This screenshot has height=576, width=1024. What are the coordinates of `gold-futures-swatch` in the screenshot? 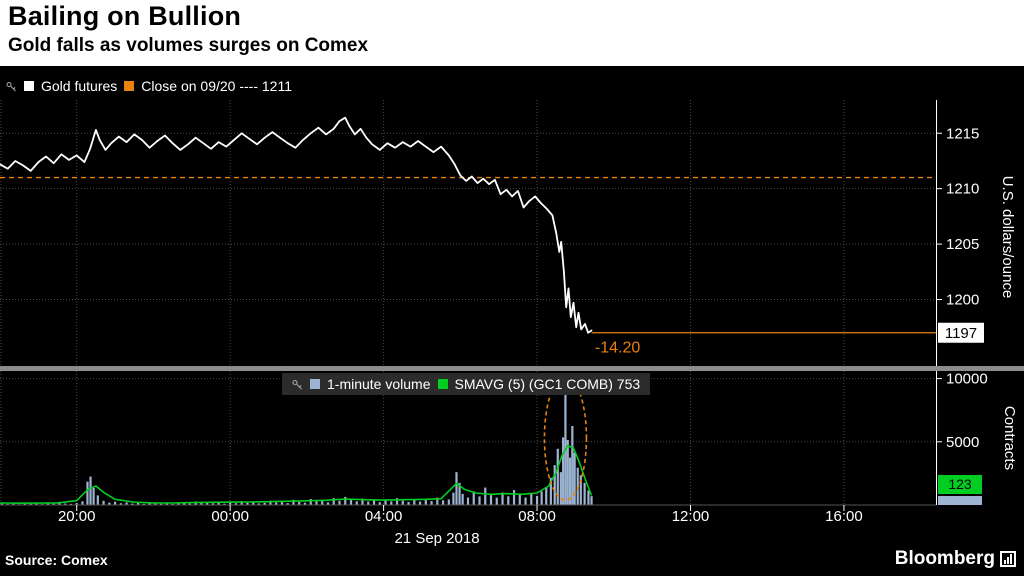 It's located at (29, 86).